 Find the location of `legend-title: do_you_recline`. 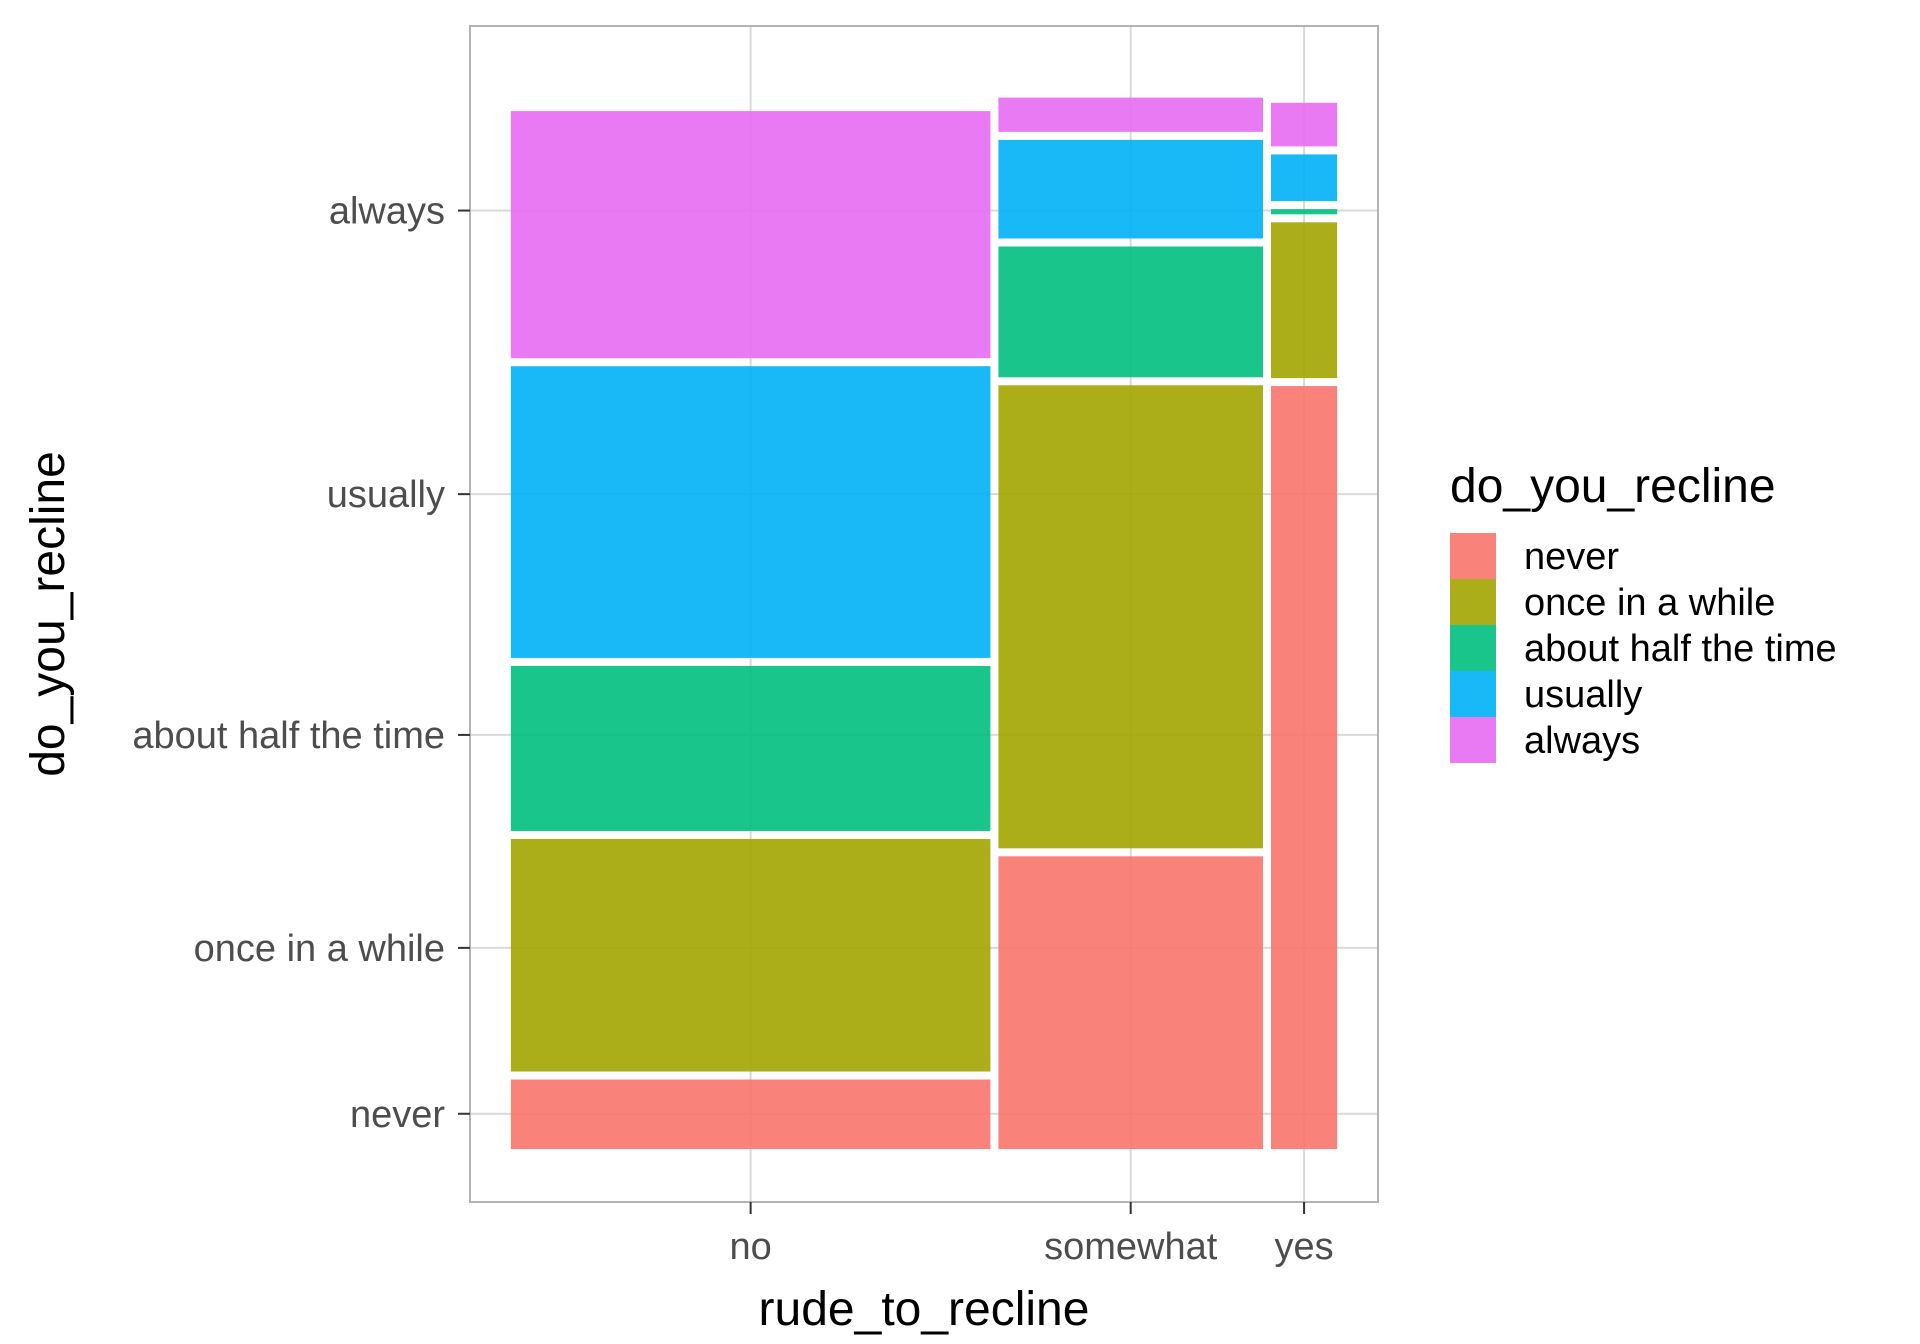

legend-title: do_you_recline is located at coordinates (1613, 486).